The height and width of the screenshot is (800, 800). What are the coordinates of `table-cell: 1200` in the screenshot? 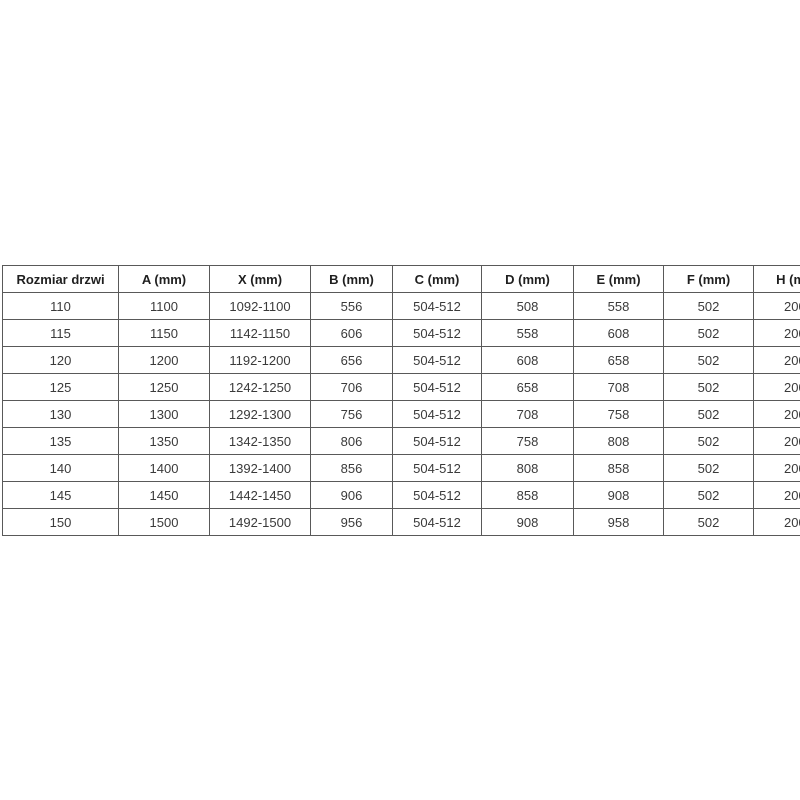 It's located at (164, 360).